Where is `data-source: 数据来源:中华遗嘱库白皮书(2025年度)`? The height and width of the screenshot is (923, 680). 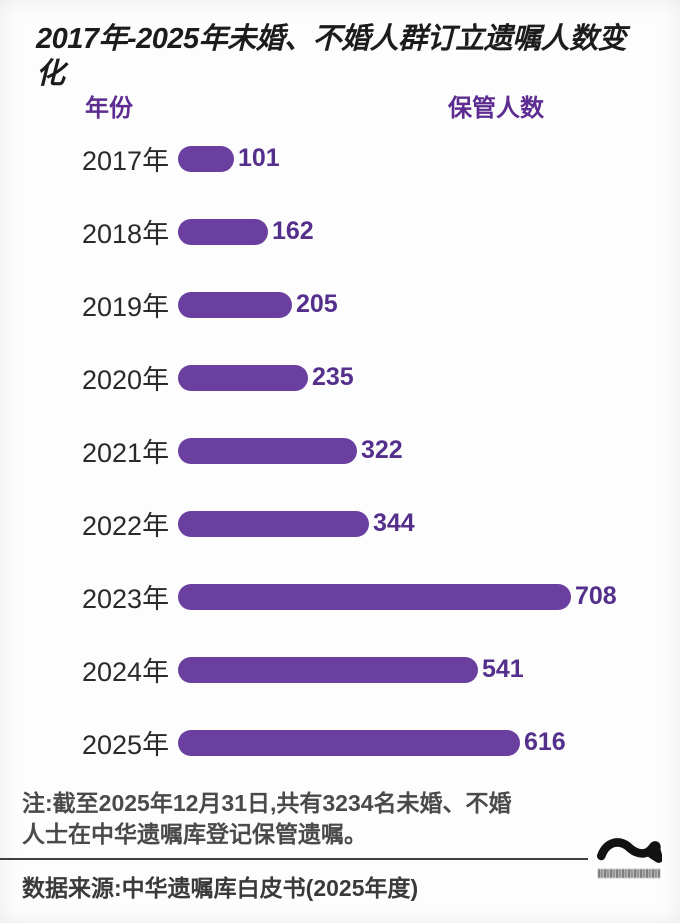 data-source: 数据来源:中华遗嘱库白皮书(2025年度) is located at coordinates (220, 888).